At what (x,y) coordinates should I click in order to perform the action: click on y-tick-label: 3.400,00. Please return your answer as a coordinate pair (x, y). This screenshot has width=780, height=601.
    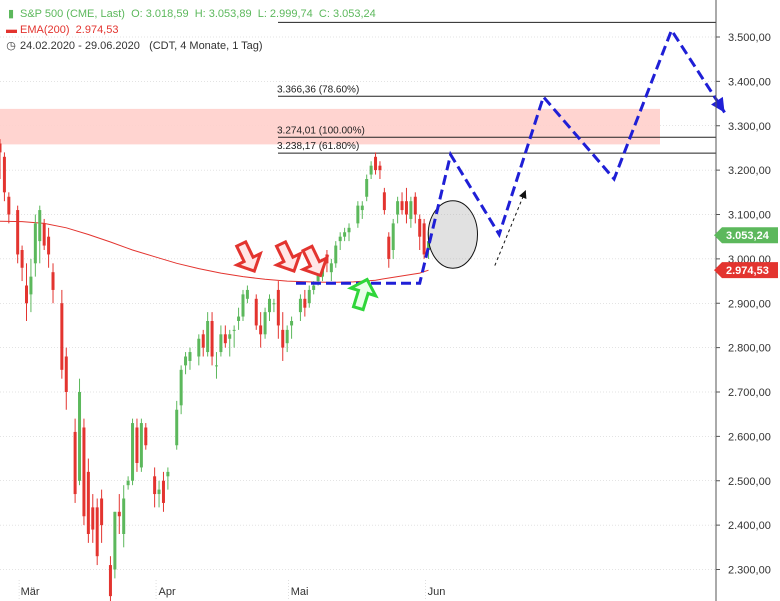
    Looking at the image, I should click on (749, 82).